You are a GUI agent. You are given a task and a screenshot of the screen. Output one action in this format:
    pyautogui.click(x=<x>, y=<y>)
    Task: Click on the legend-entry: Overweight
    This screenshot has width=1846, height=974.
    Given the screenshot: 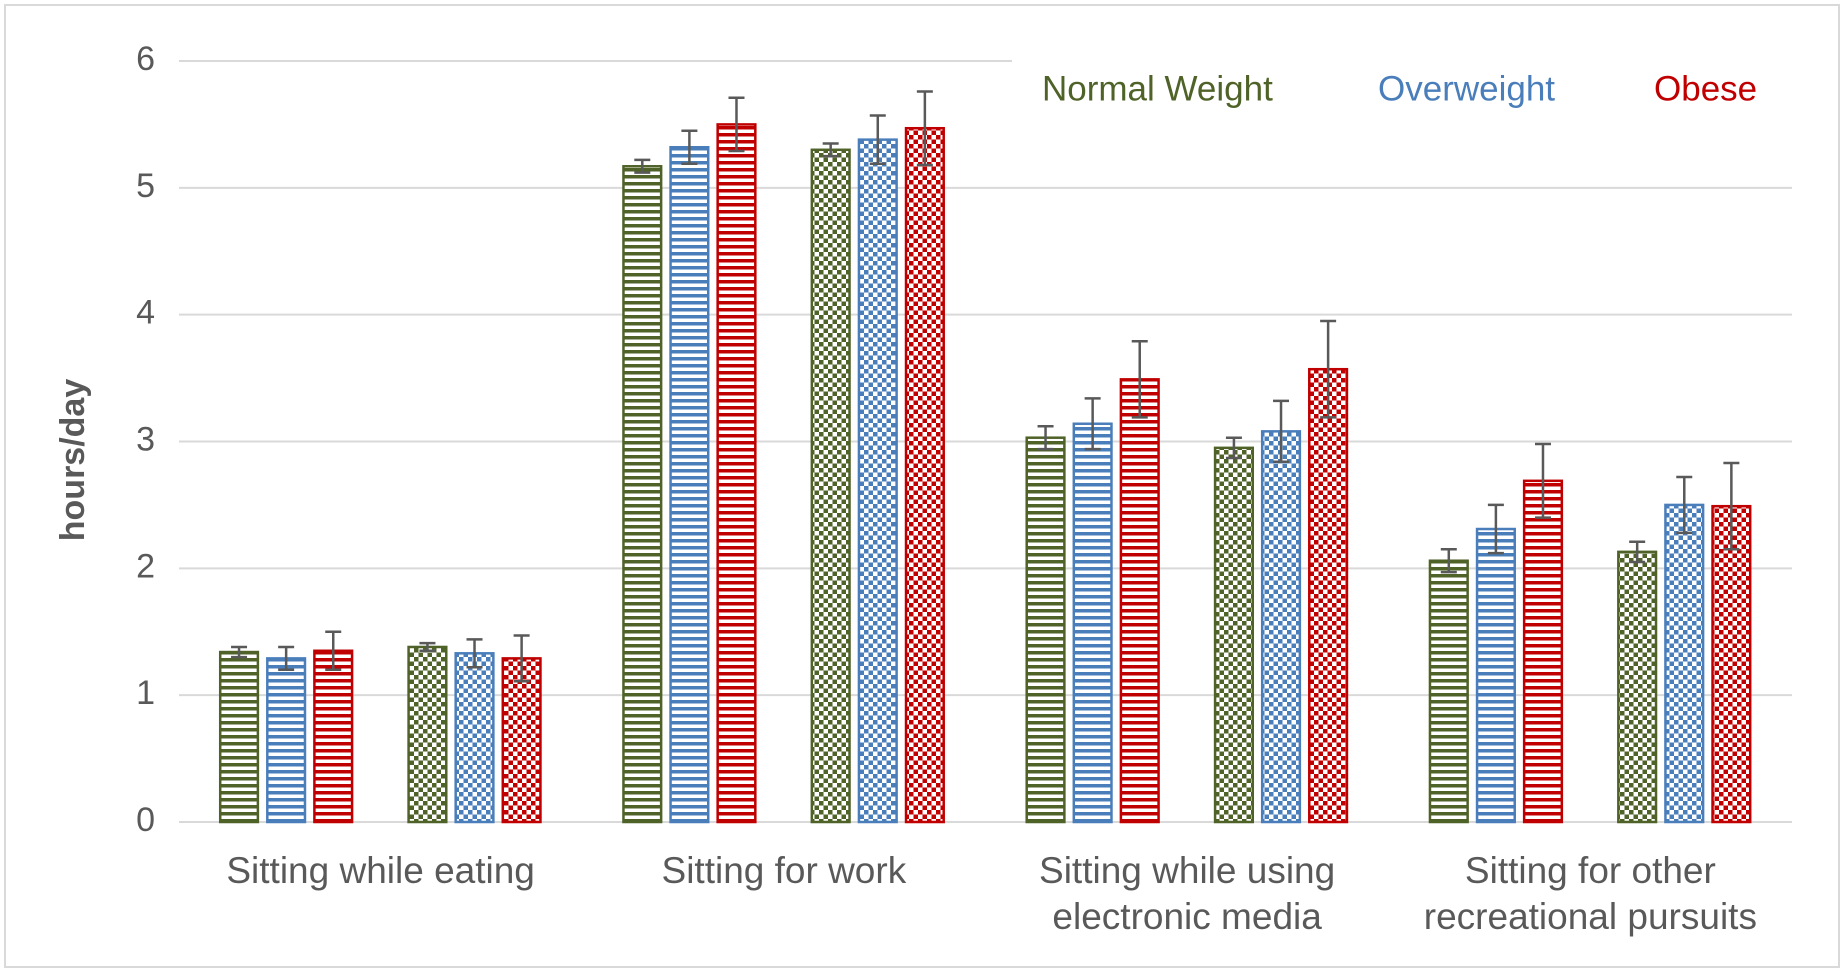 What is the action you would take?
    pyautogui.click(x=1466, y=88)
    